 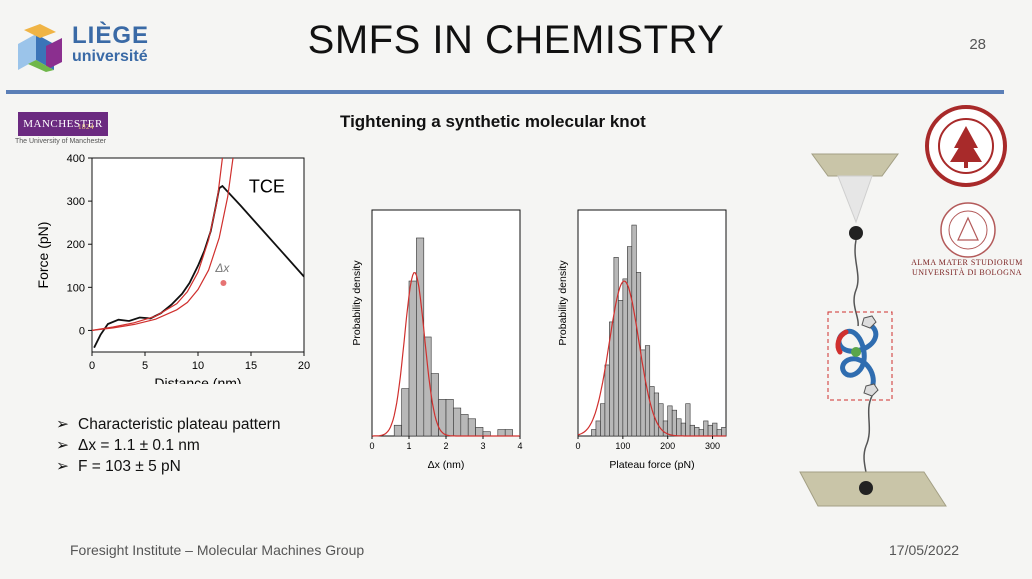 I want to click on y-tick-label: 0, so click(x=82, y=331).